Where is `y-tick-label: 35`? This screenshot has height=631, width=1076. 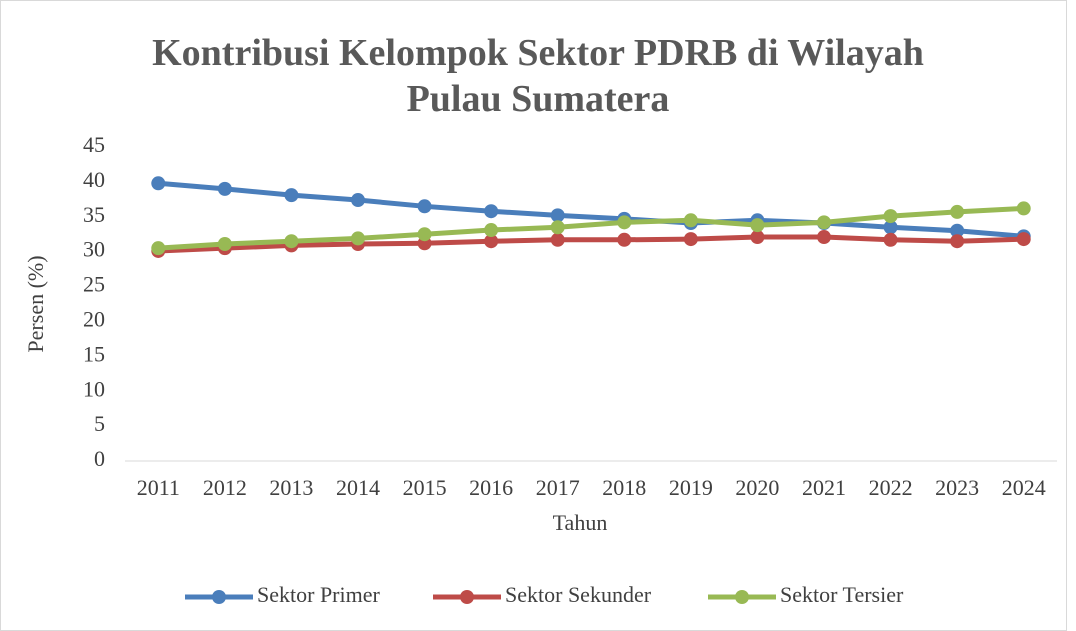 y-tick-label: 35 is located at coordinates (94, 214).